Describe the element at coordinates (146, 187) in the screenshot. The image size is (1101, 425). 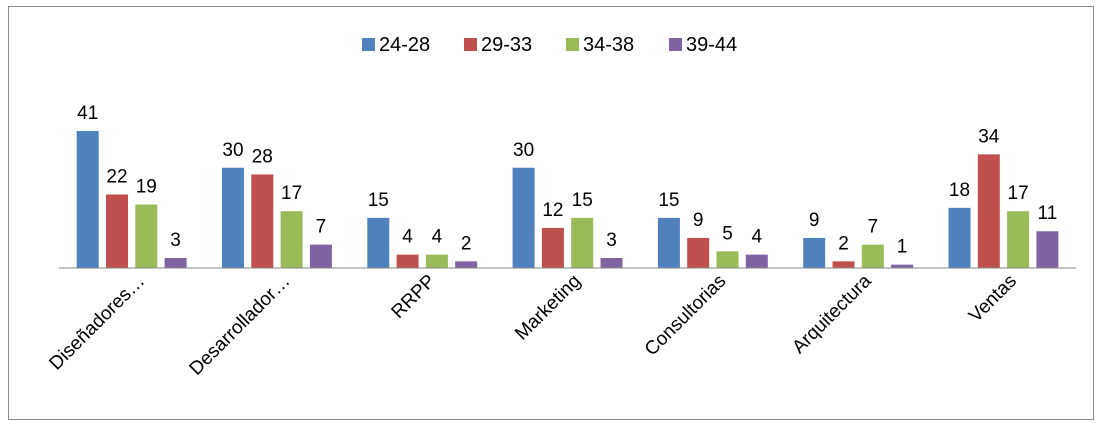
I see `data-label: 19` at that location.